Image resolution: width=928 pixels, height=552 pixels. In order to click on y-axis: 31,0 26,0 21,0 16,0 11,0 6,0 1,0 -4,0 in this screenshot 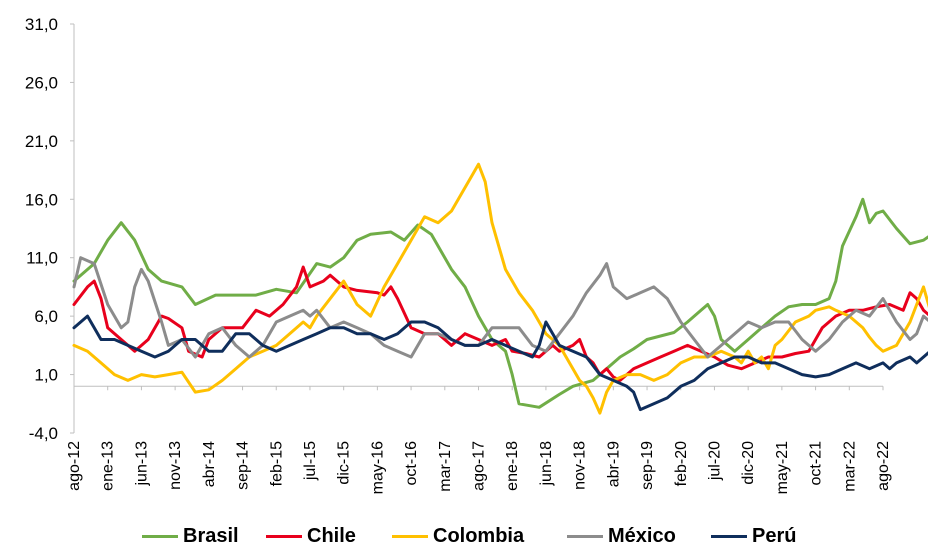, I will do `click(50, 229)`.